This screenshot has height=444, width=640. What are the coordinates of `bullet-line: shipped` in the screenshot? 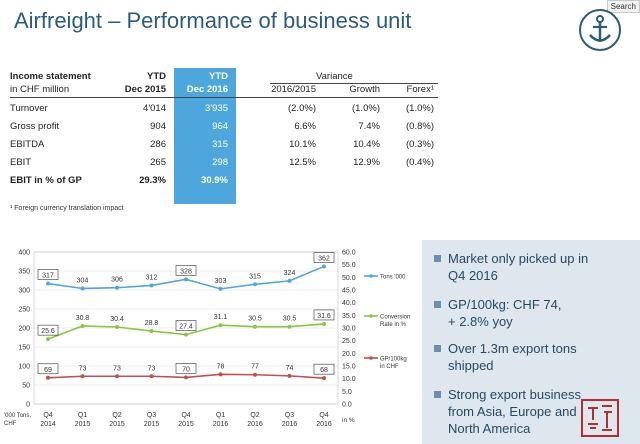 It's located at (471, 365).